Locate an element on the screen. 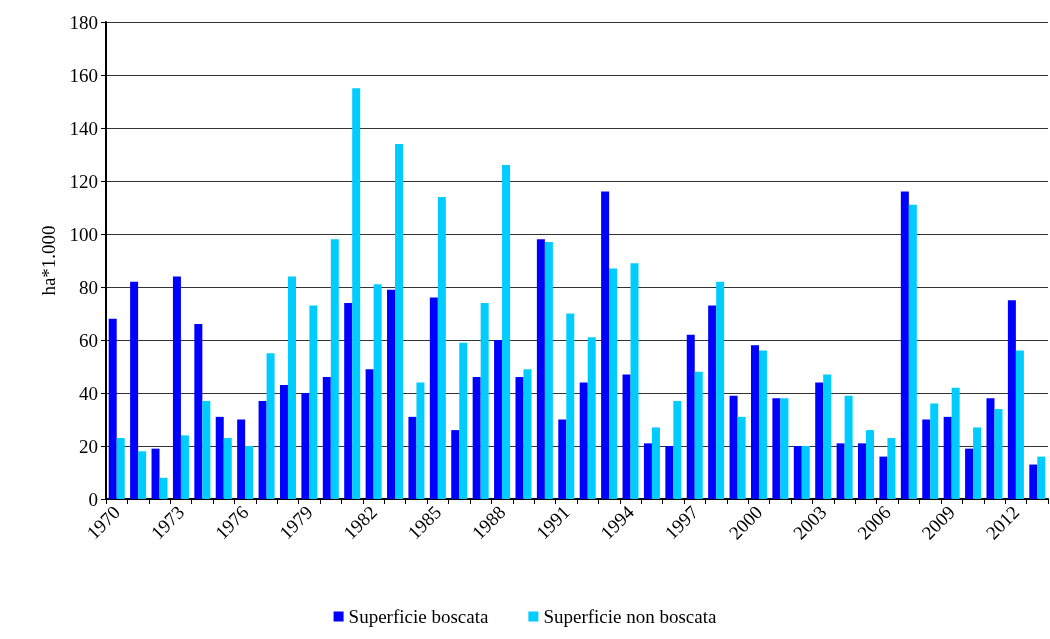 The image size is (1050, 639). y-tick-label: 60 is located at coordinates (88, 340).